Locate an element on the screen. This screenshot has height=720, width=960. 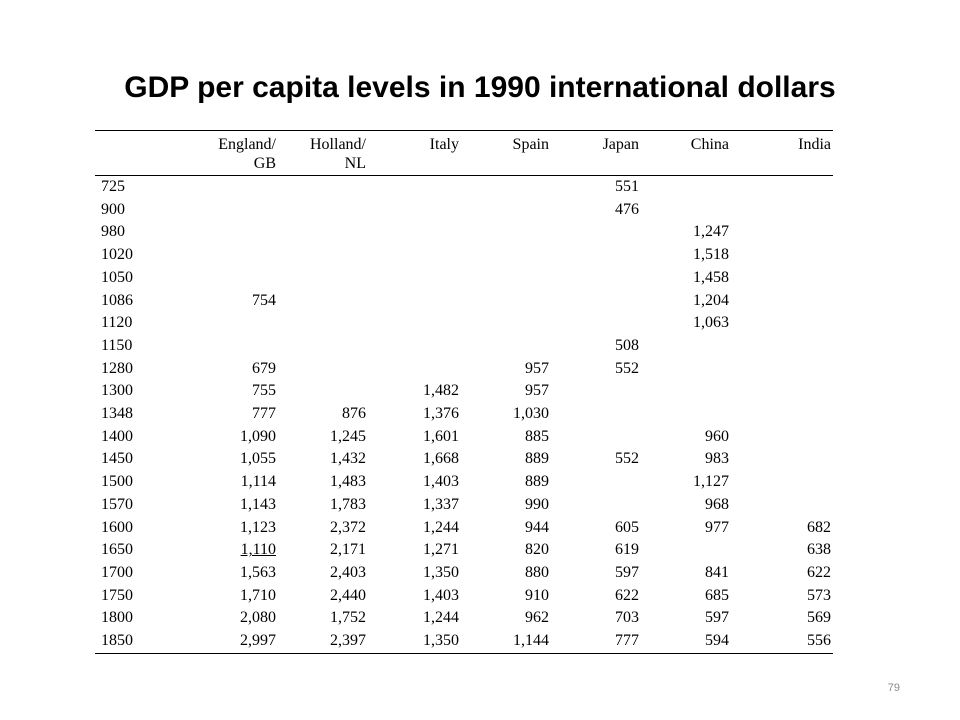
gdp-cell: 876 is located at coordinates (354, 414).